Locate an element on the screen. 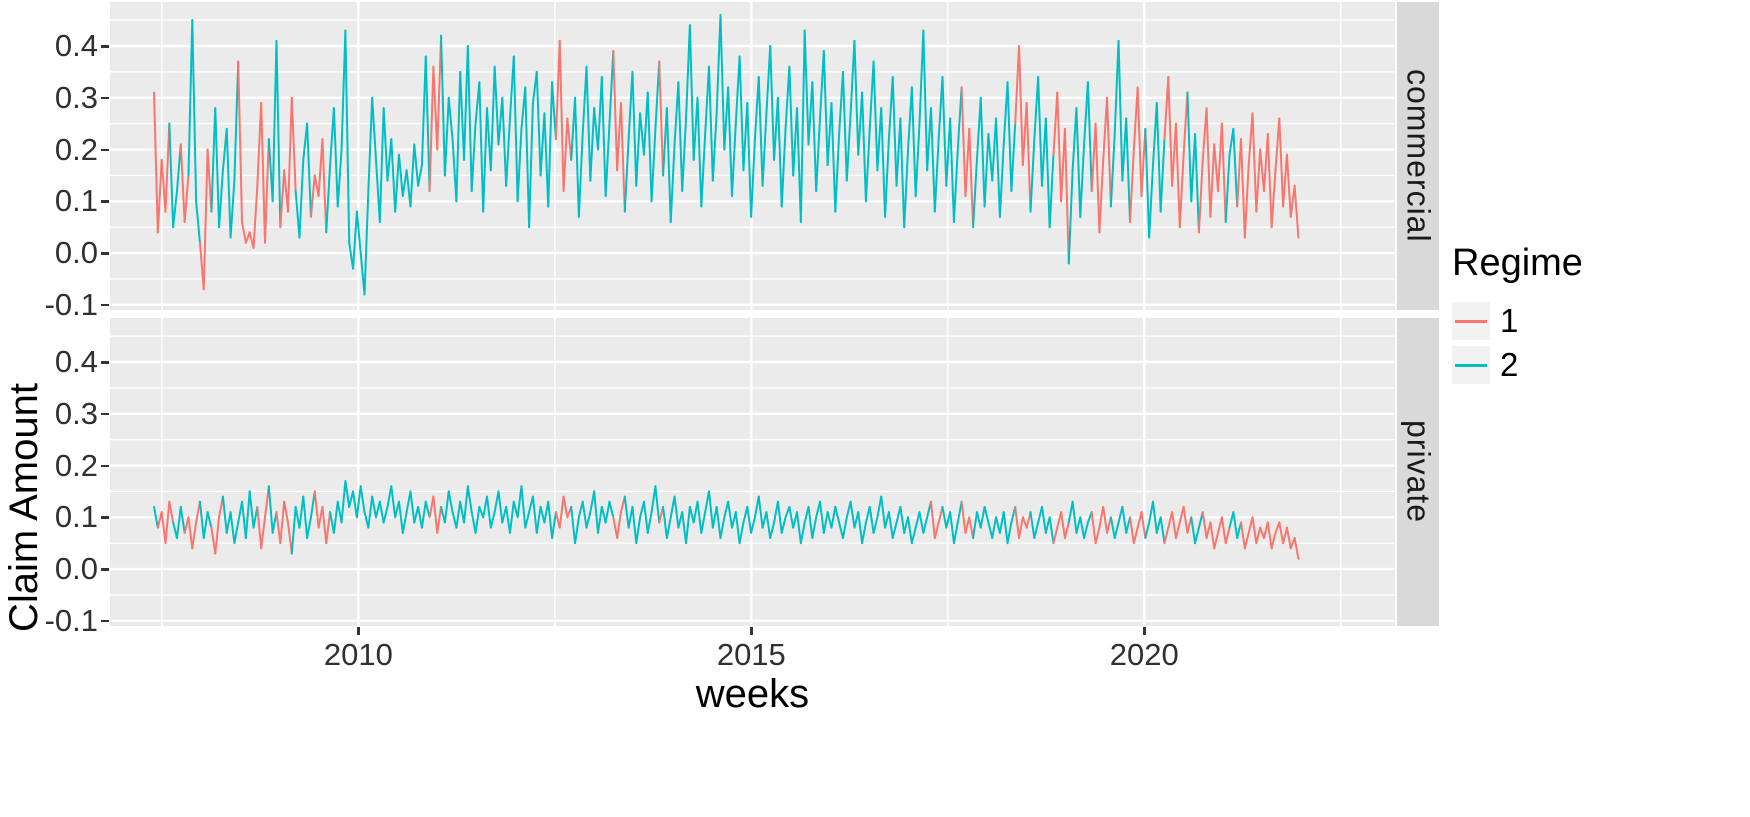  legend: Regime 1 2 is located at coordinates (1517, 314).